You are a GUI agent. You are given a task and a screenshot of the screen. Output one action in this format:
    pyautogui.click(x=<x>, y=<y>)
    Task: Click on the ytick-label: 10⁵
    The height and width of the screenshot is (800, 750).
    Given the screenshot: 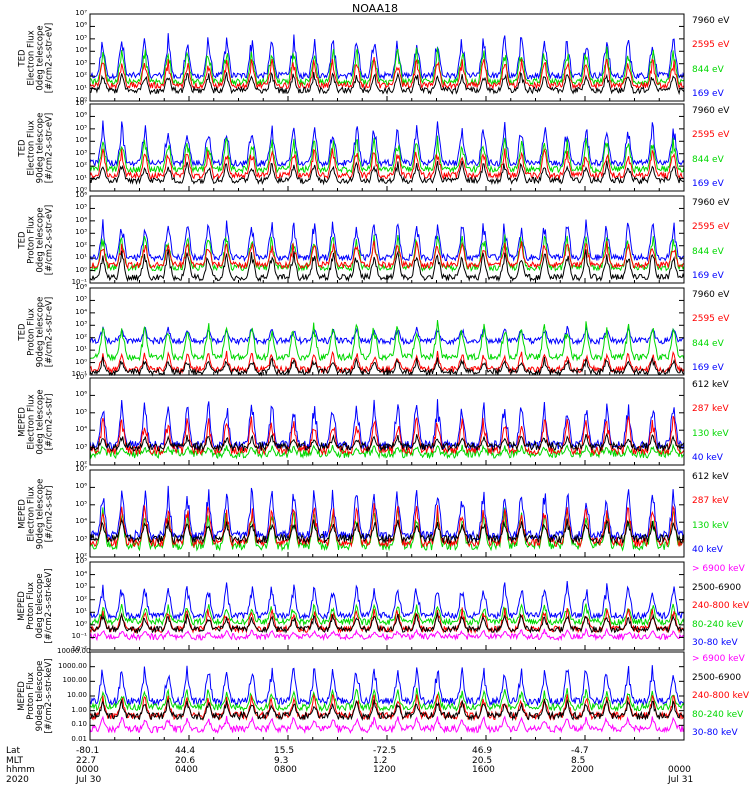 What is the action you would take?
    pyautogui.click(x=81, y=503)
    